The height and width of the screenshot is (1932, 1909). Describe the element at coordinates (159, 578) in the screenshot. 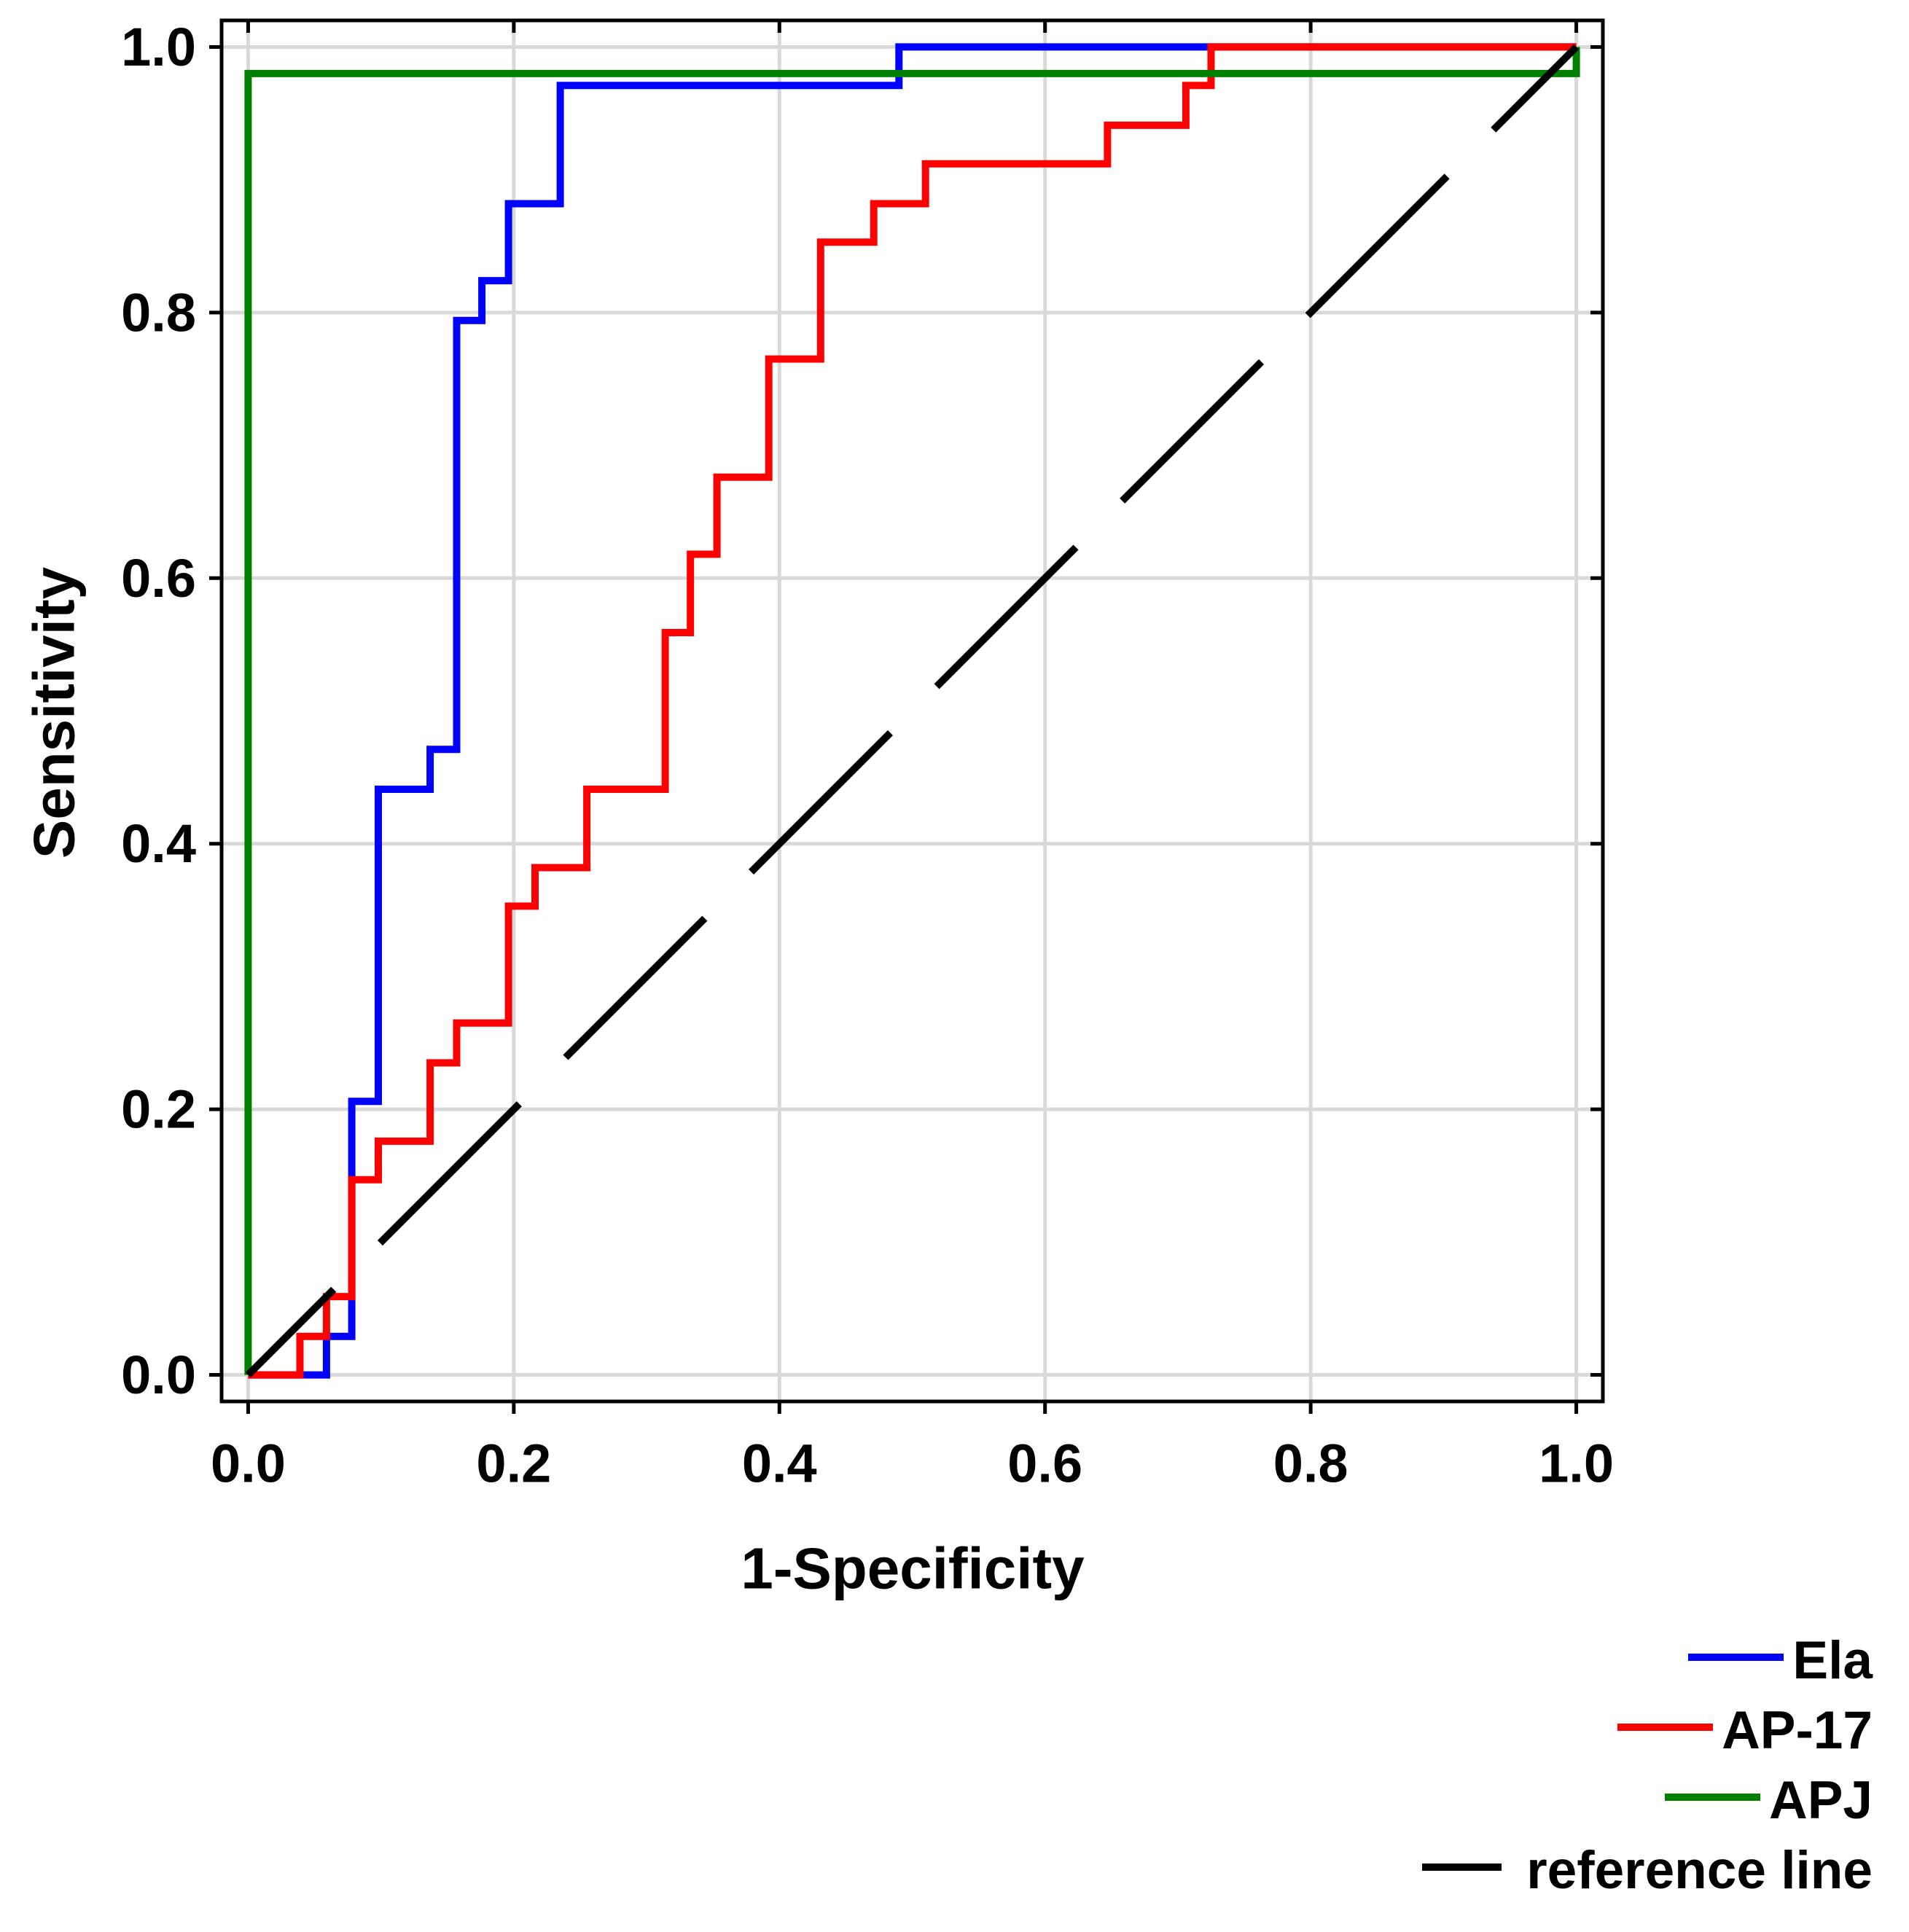

I see `y-tick-label: 0.6` at that location.